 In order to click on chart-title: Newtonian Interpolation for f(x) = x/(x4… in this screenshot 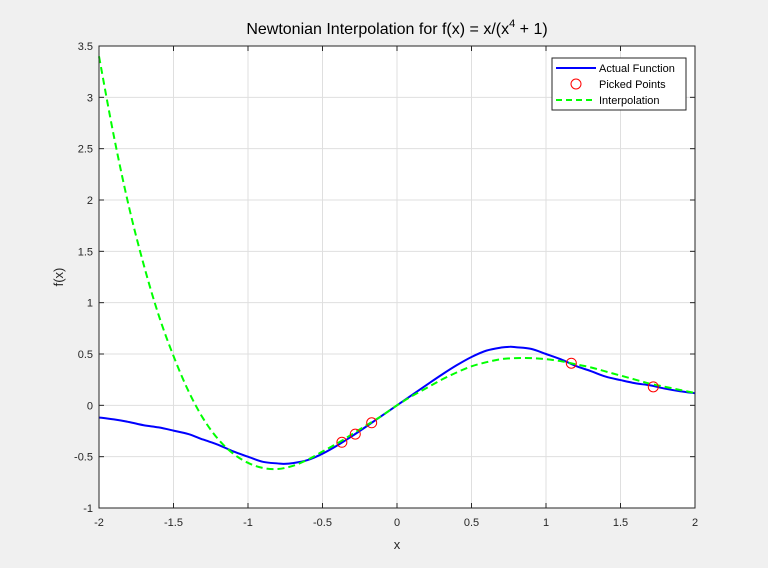, I will do `click(396, 28)`.